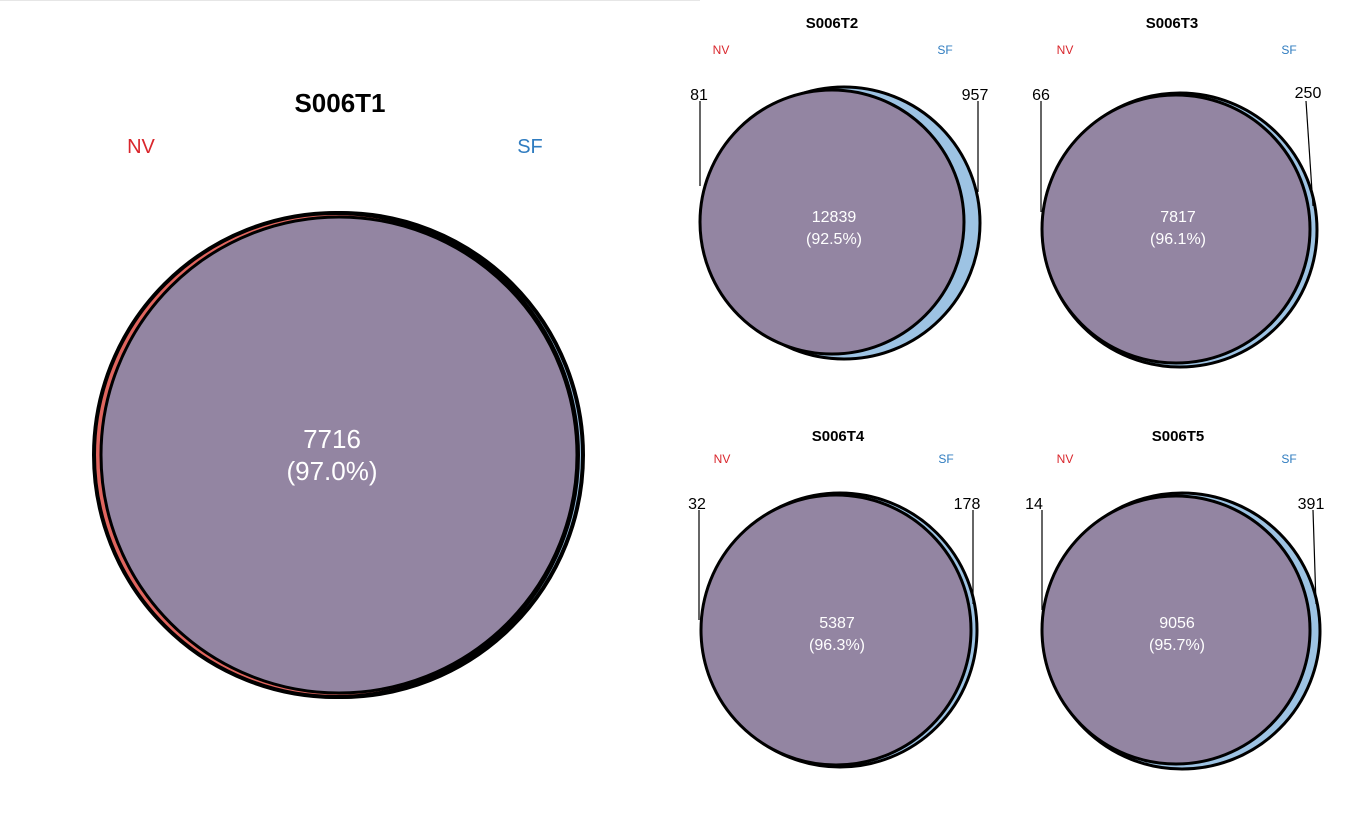 The image size is (1368, 831). I want to click on venn-panel-s006t4: S006T4 NV SF 32 178 5387 (96.3%), so click(834, 598).